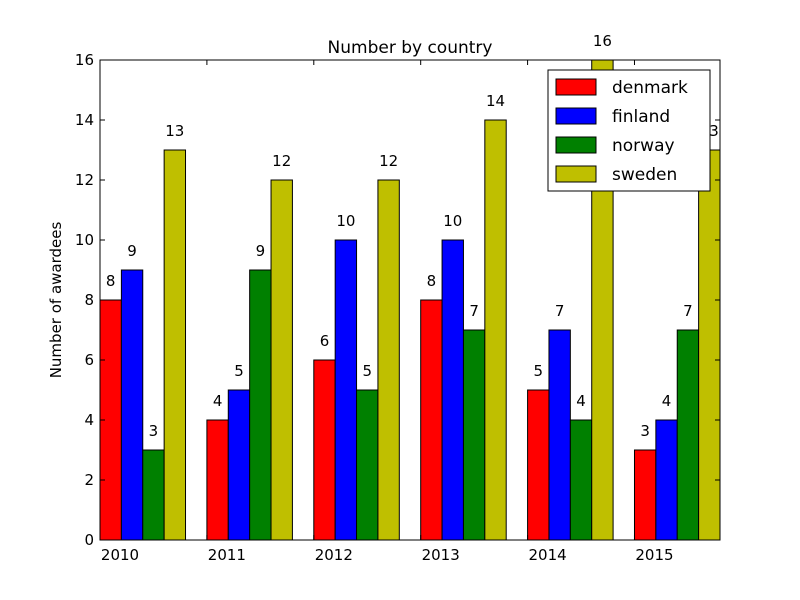 This screenshot has width=800, height=600. I want to click on legend-swatch-sweden, so click(576, 174).